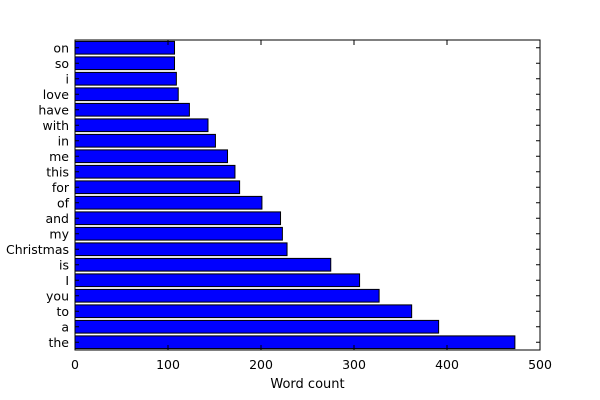 The height and width of the screenshot is (400, 600). Describe the element at coordinates (540, 364) in the screenshot. I see `x-tick-label-5: 500` at that location.